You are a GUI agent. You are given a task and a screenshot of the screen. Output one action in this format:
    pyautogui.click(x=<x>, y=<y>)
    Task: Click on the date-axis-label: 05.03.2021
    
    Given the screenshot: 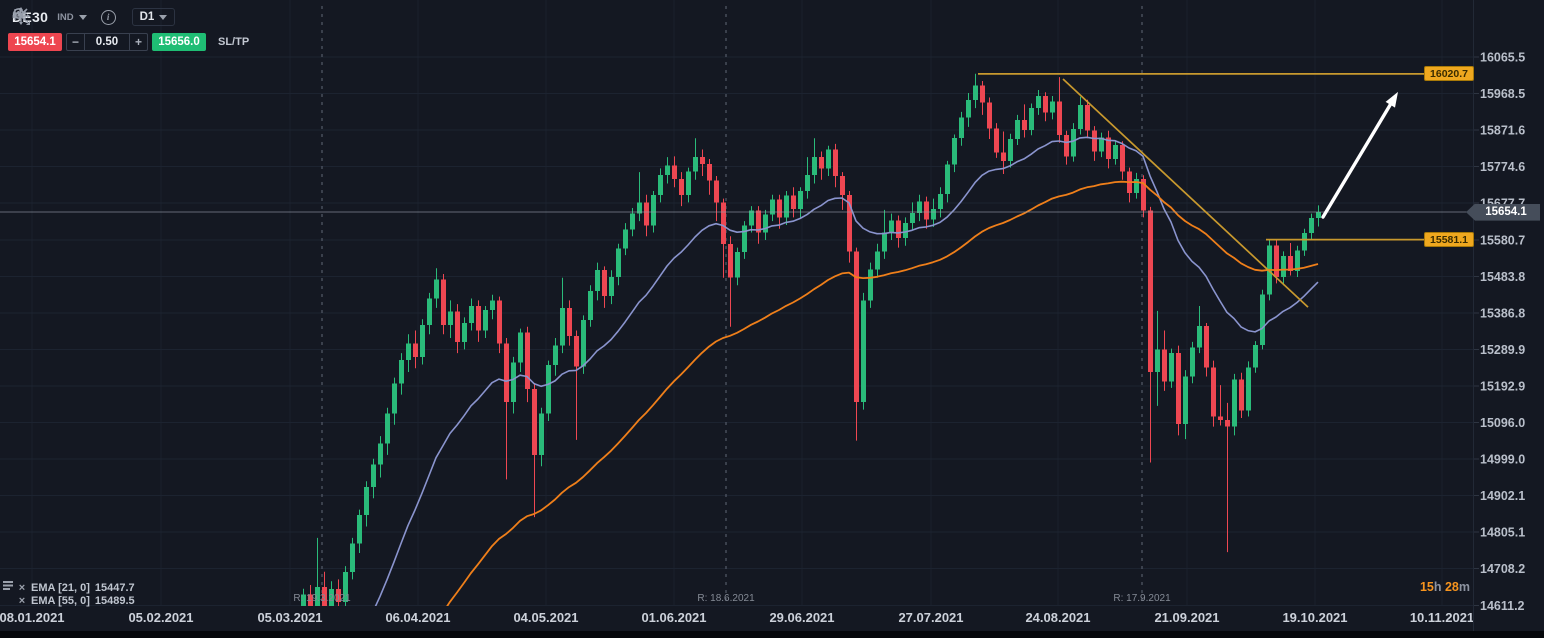 What is the action you would take?
    pyautogui.click(x=289, y=617)
    